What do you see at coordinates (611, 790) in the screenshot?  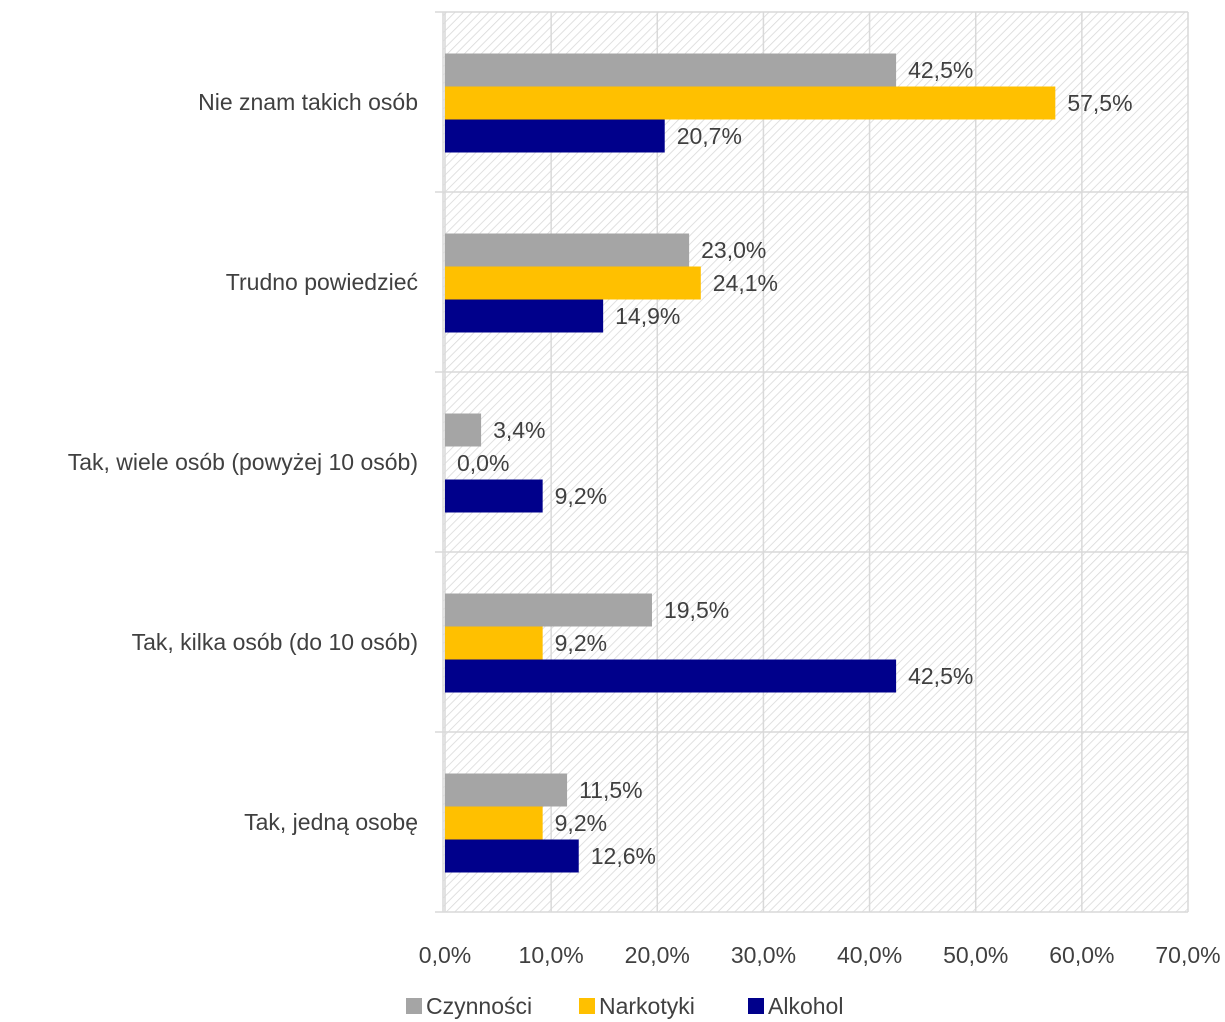 I see `data-label: 11,5%` at bounding box center [611, 790].